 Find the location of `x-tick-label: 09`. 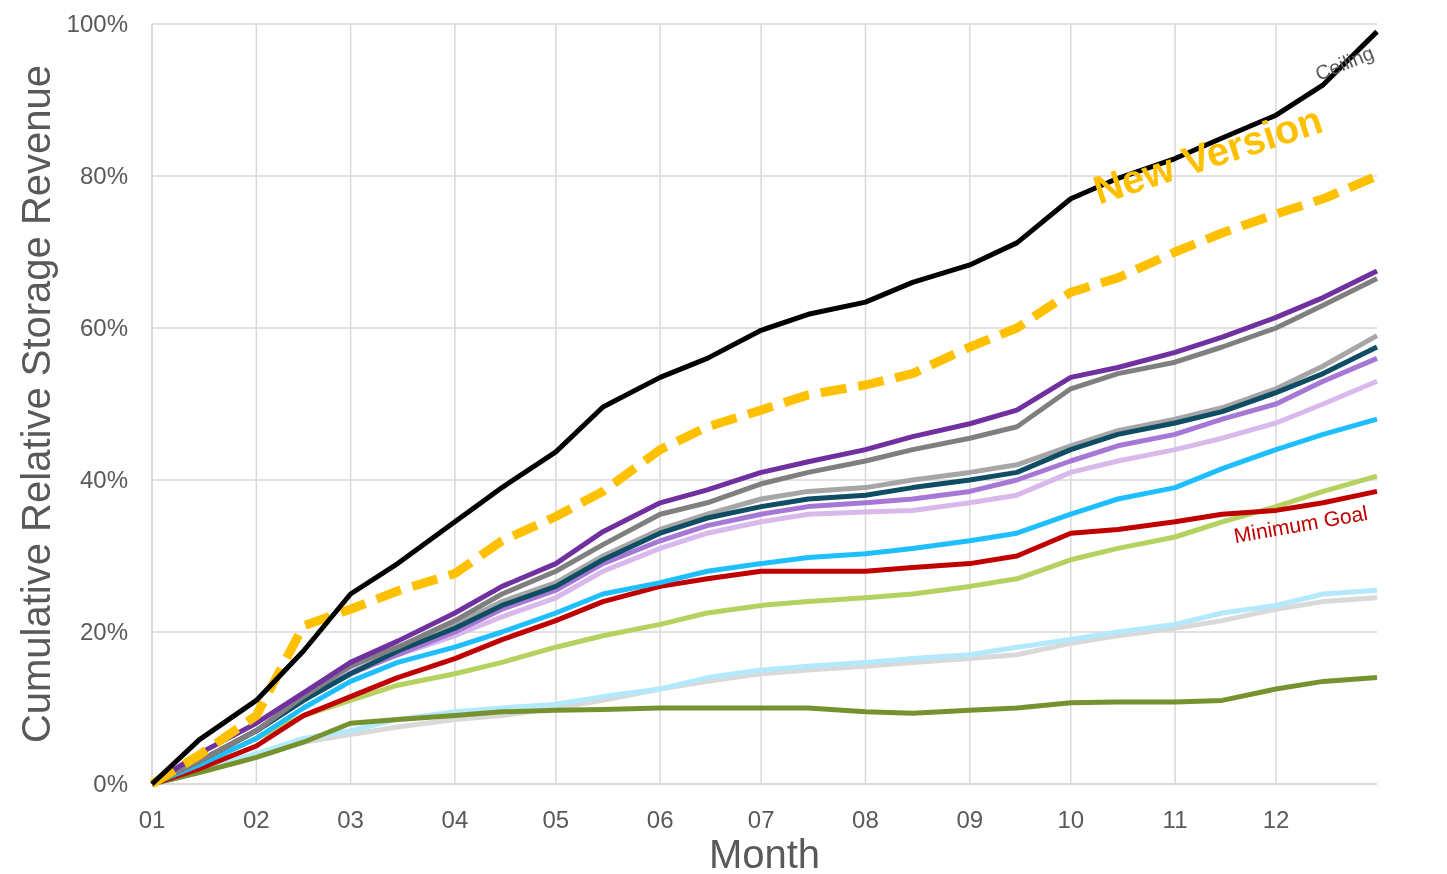

x-tick-label: 09 is located at coordinates (970, 819).